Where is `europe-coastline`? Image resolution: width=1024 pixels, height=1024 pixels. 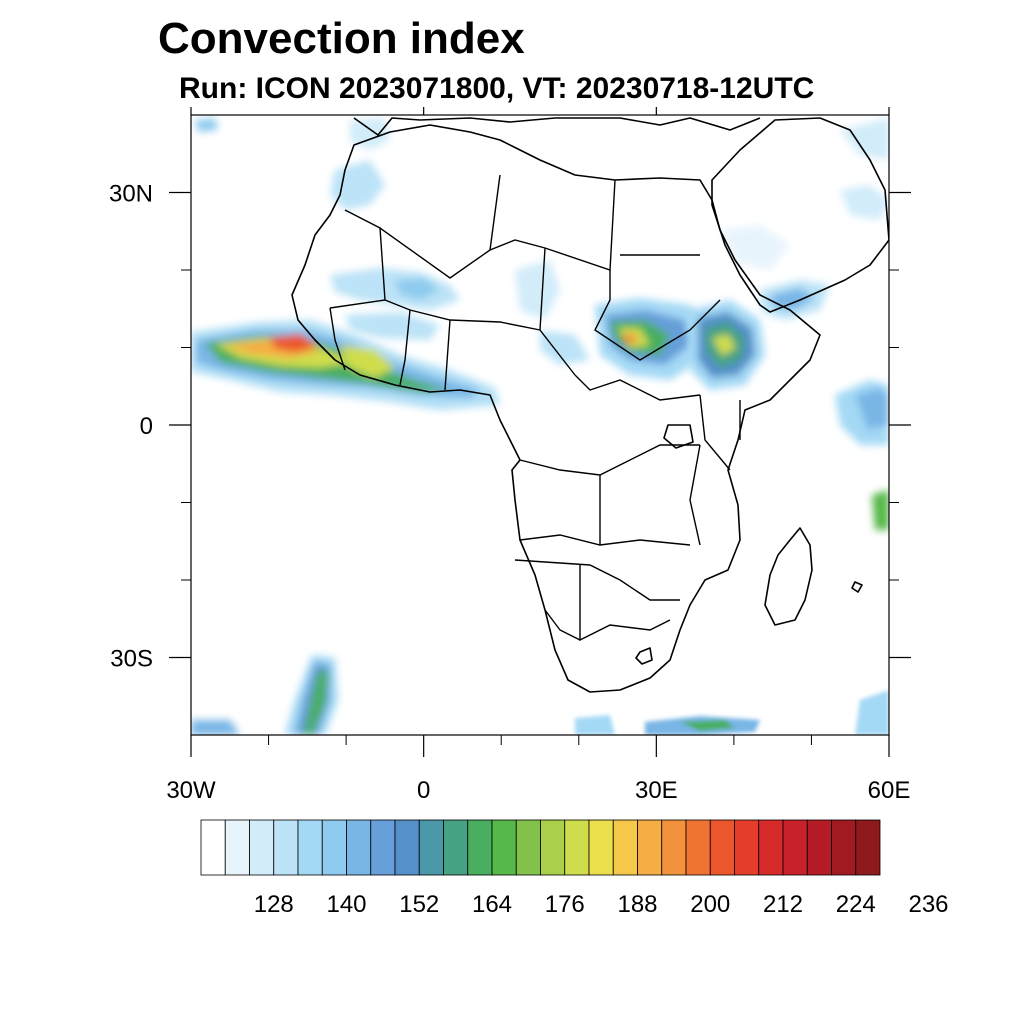
europe-coastline is located at coordinates (557, 126).